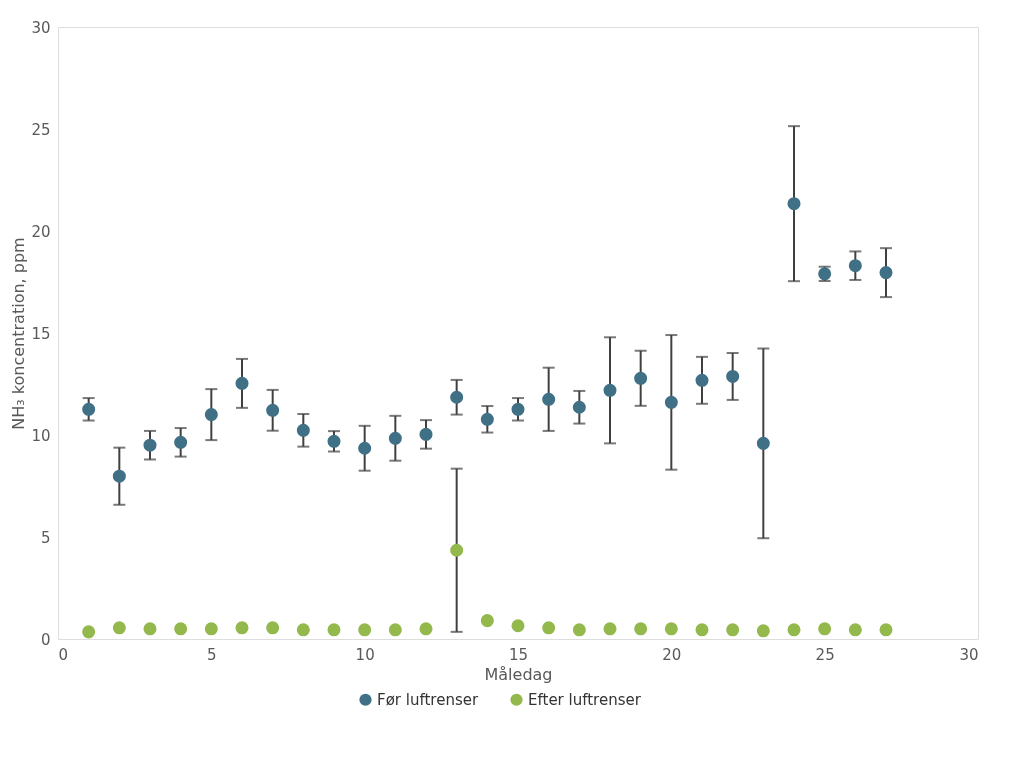 This screenshot has width=1021, height=760. Describe the element at coordinates (41, 27) in the screenshot. I see `y-tick-label: 30` at that location.